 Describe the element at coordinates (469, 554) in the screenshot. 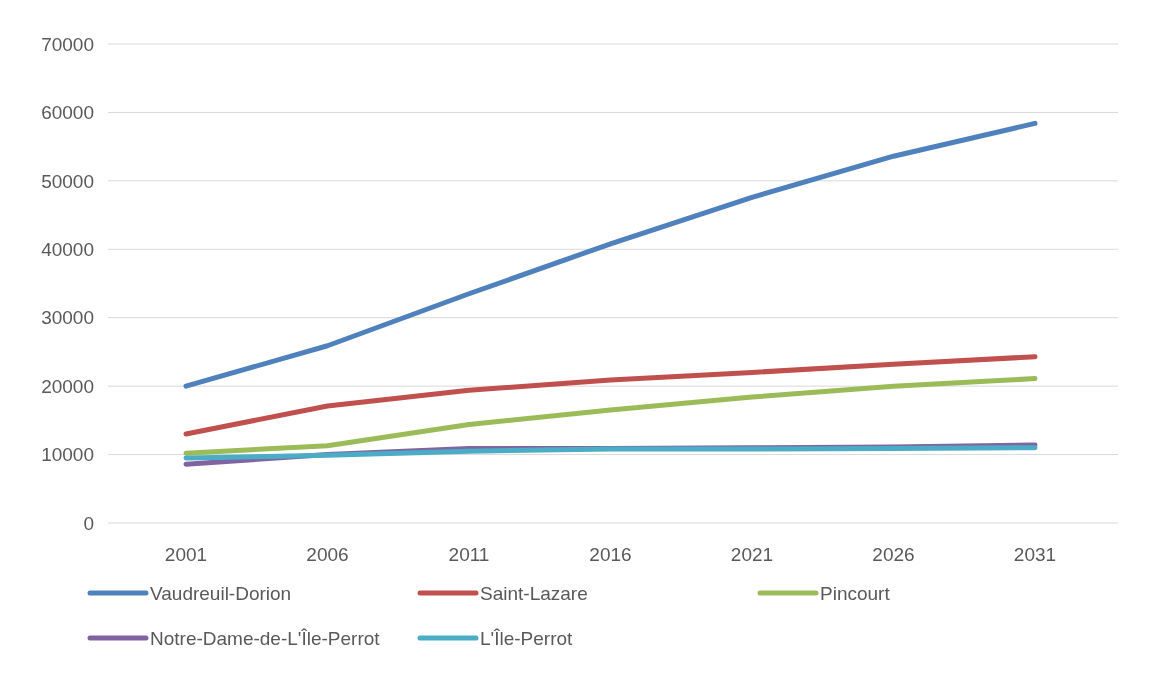

I see `x-tick-label: 2011` at that location.